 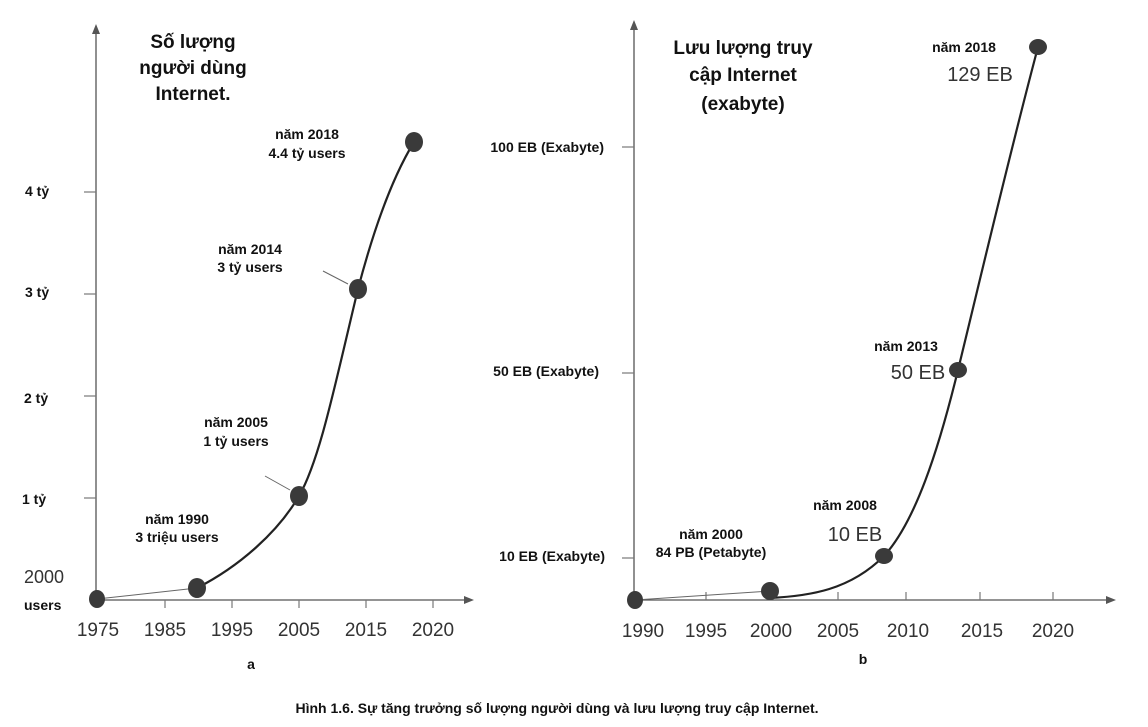 I want to click on chart-b-y-tick-label: 50 EB (Exabyte), so click(x=546, y=371).